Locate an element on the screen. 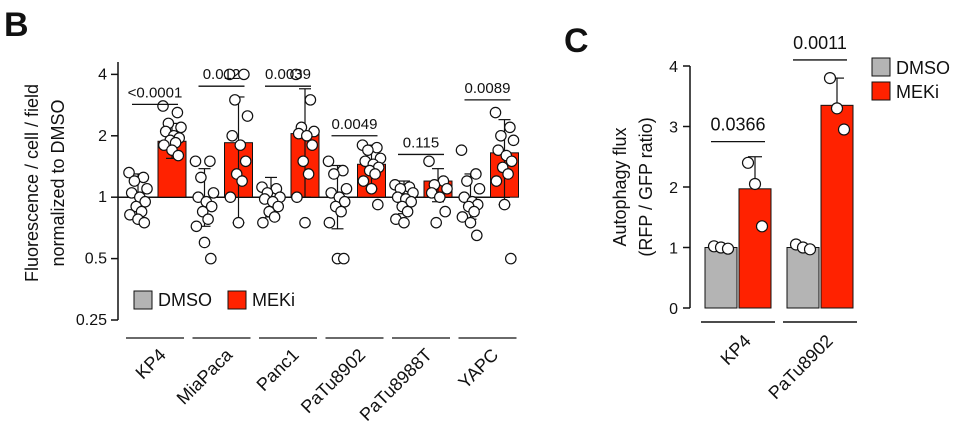 The height and width of the screenshot is (437, 973). b-legend-label-dmso: DMSO is located at coordinates (185, 300).